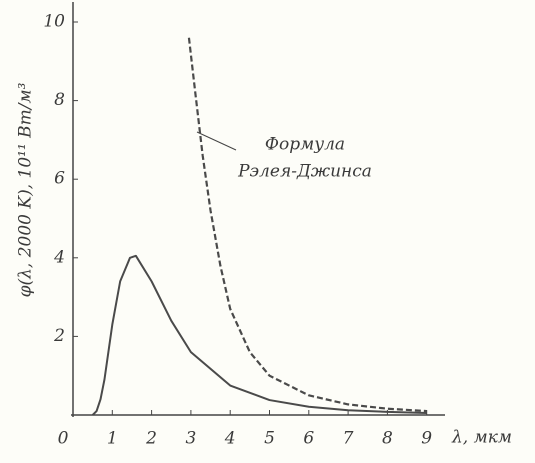 The width and height of the screenshot is (535, 463). Describe the element at coordinates (112, 439) in the screenshot. I see `x-tick-label: 1` at that location.